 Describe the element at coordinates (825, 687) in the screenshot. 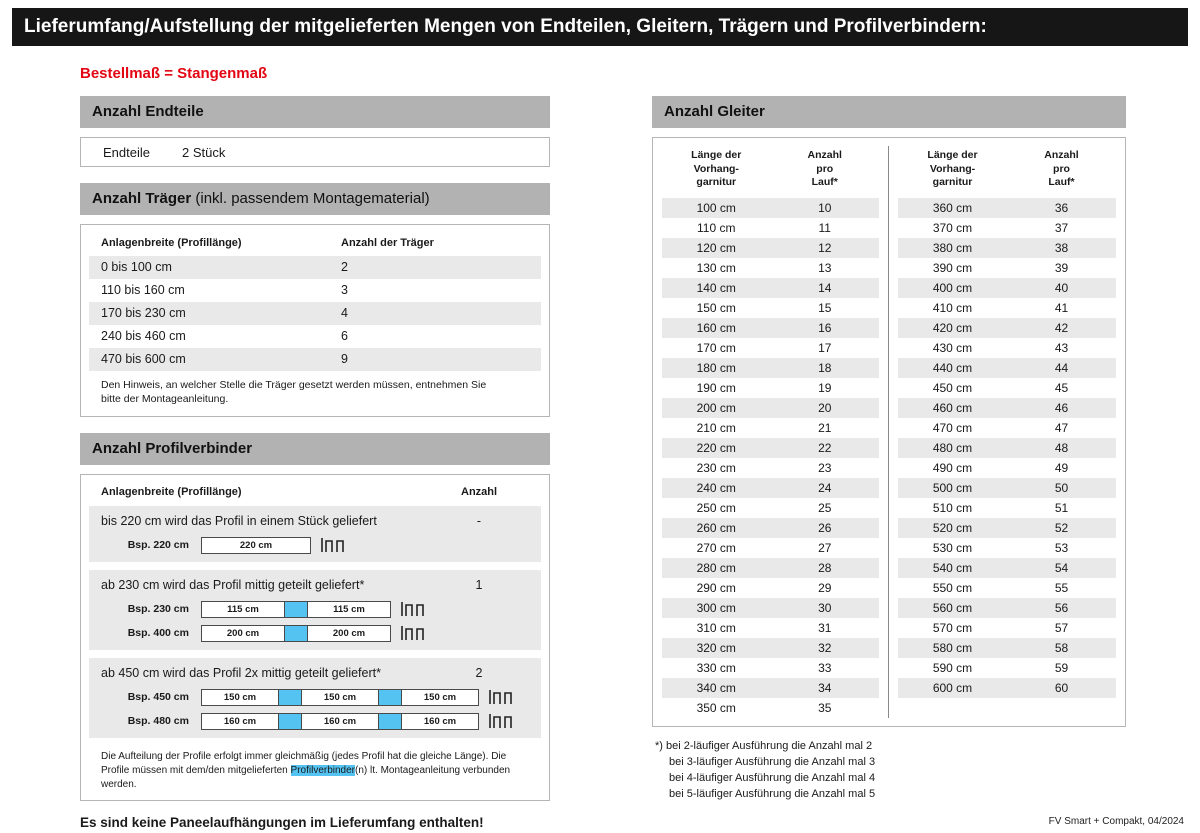

I see `gleiter-count-cell: 34` at that location.